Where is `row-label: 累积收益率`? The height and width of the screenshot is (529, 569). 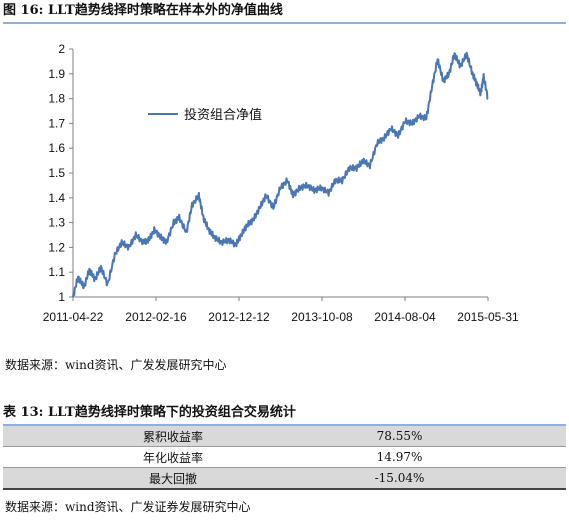
row-label: 累积收益率 is located at coordinates (173, 436).